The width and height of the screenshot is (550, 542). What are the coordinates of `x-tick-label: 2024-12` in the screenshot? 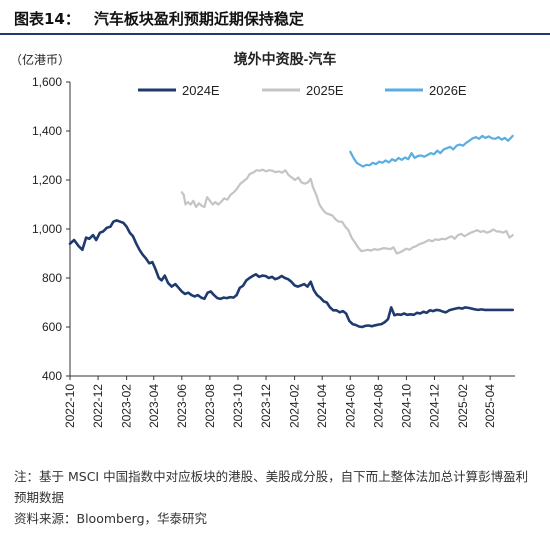 It's located at (434, 406).